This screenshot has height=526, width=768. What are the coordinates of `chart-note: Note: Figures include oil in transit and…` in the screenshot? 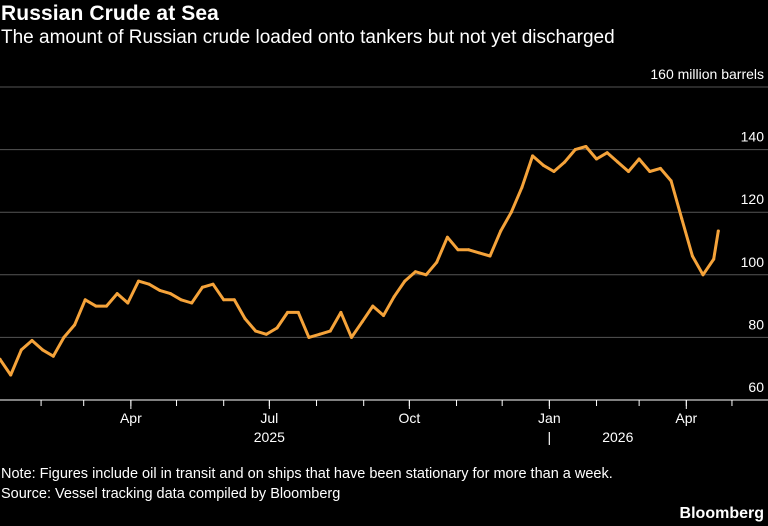 It's located at (307, 474).